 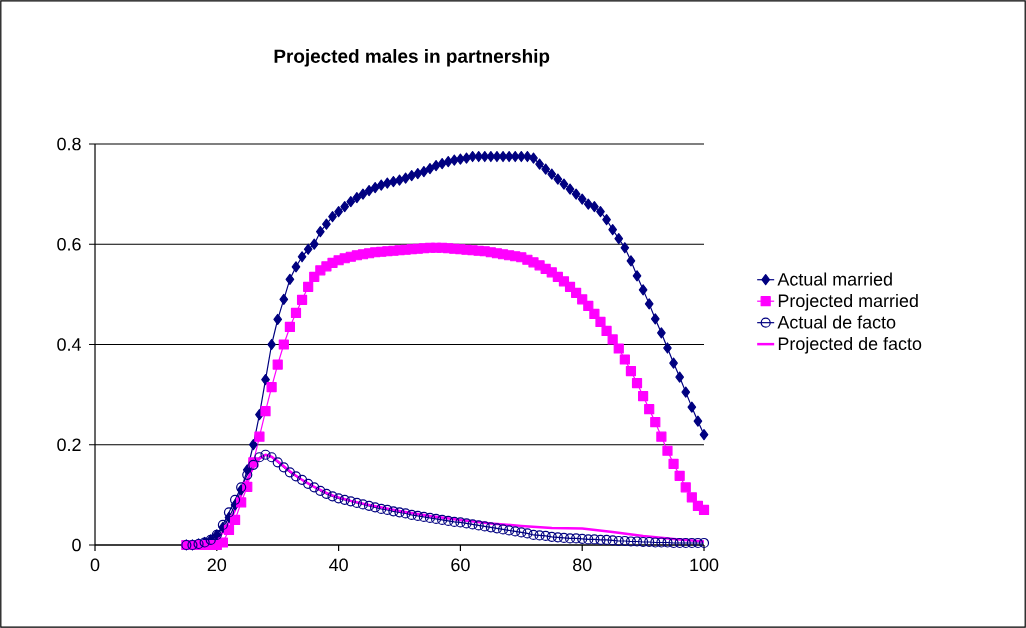 What do you see at coordinates (850, 345) in the screenshot?
I see `legend-label: Projected de facto` at bounding box center [850, 345].